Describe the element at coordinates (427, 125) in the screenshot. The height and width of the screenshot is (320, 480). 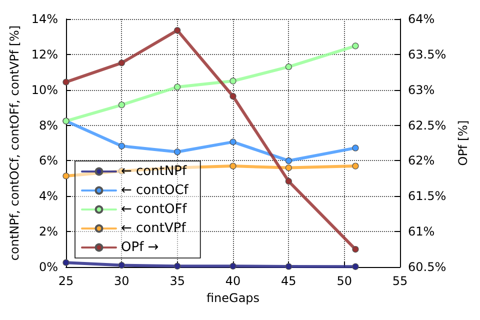
I see `y2-tick-label: 62.5%` at that location.